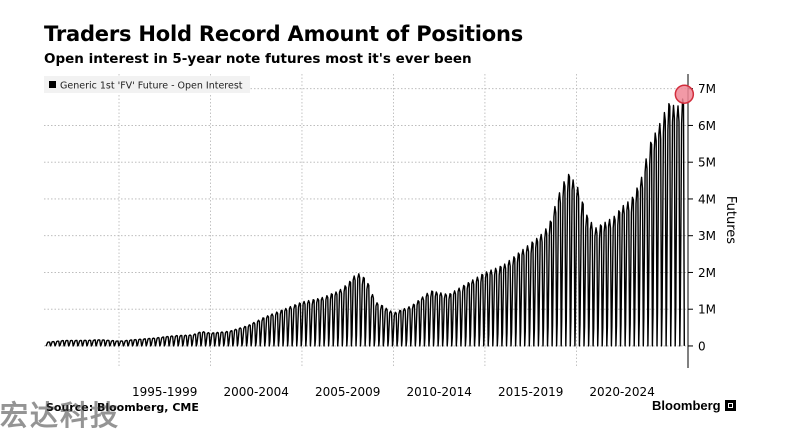  What do you see at coordinates (707, 126) in the screenshot?
I see `y-tick-label: 6M` at bounding box center [707, 126].